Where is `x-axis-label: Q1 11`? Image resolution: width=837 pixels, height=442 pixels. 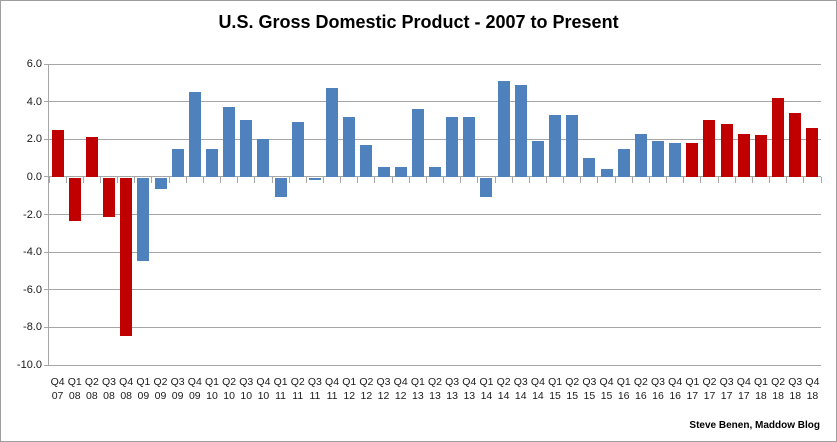
x-axis-label: Q1 11 is located at coordinates (280, 389).